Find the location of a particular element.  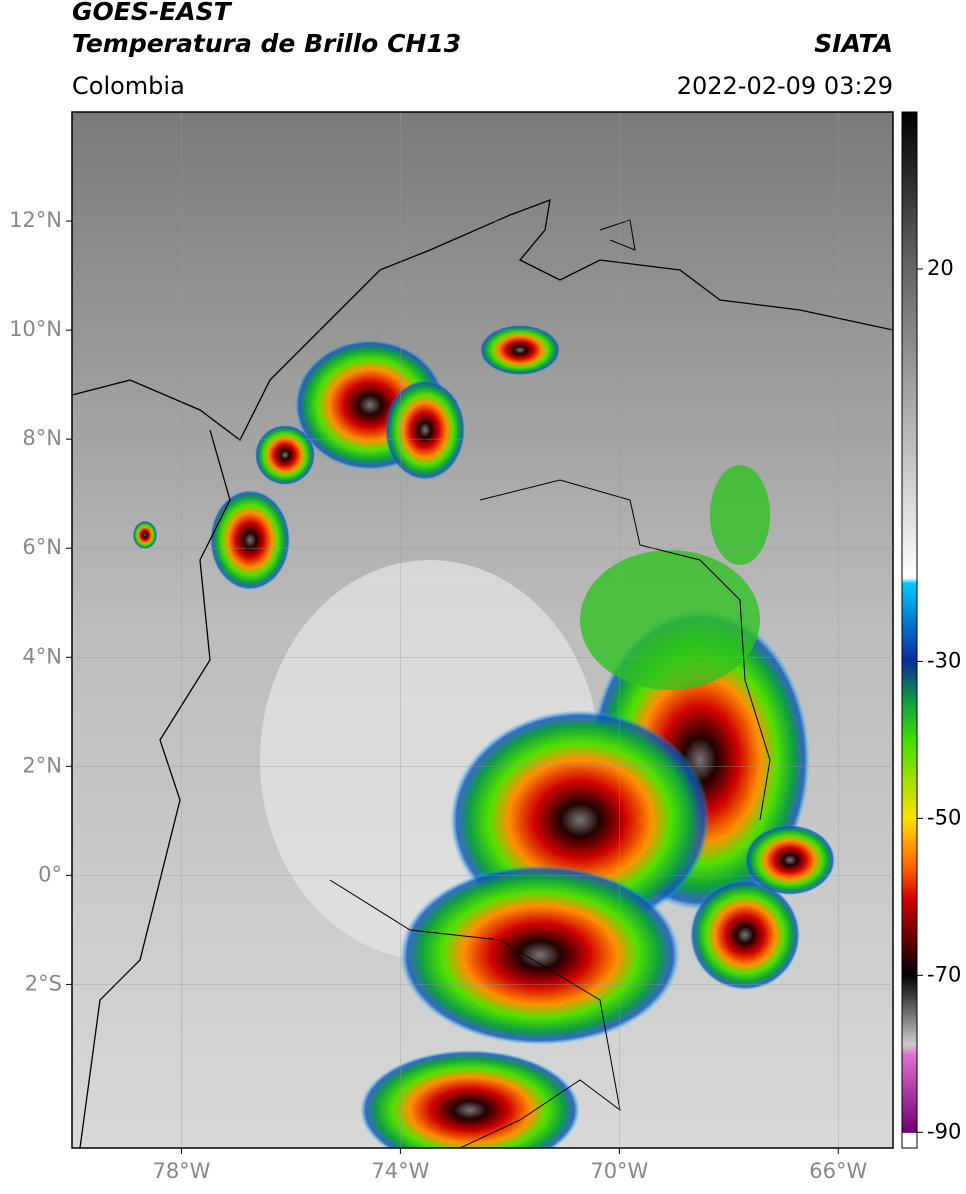

source: SIATA is located at coordinates (853, 43).